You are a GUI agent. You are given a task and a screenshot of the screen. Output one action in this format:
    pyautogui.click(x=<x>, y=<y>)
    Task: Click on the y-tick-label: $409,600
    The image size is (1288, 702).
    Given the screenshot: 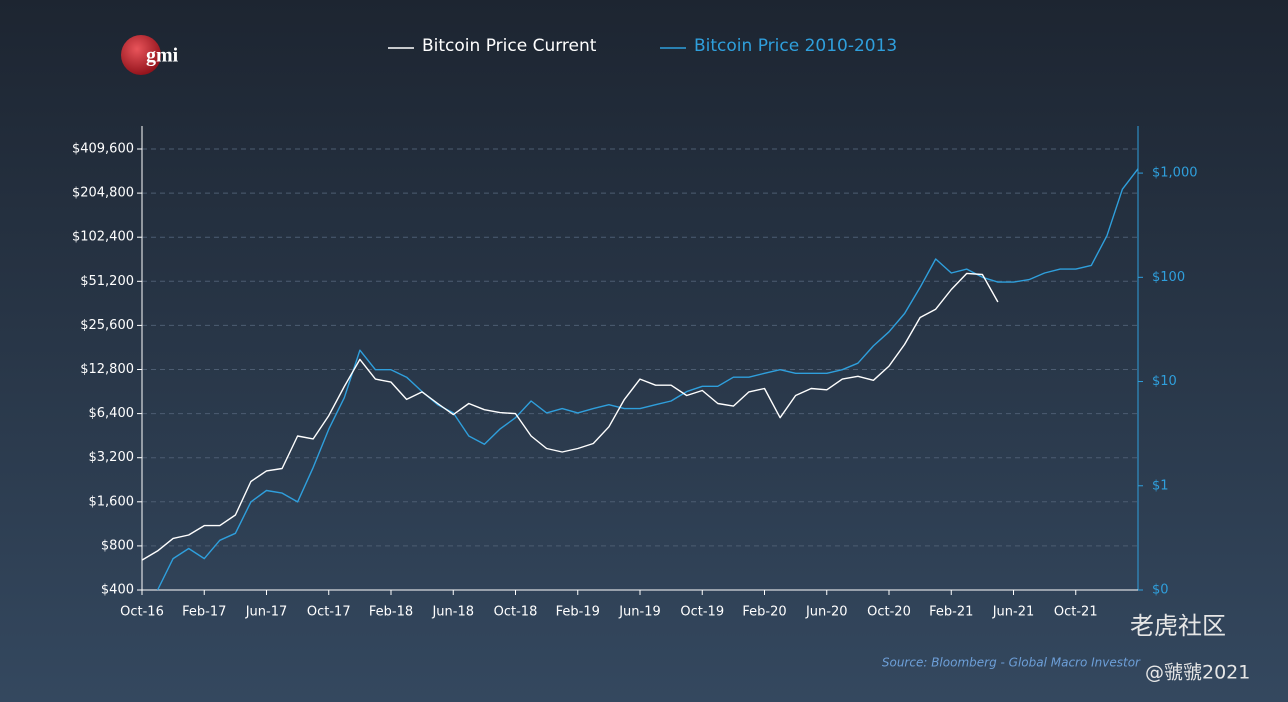 What is the action you would take?
    pyautogui.click(x=103, y=149)
    